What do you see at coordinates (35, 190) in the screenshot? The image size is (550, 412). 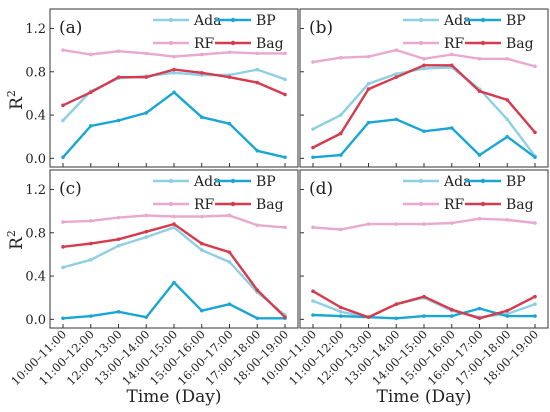 I see `y-tick-label: 1.2` at bounding box center [35, 190].